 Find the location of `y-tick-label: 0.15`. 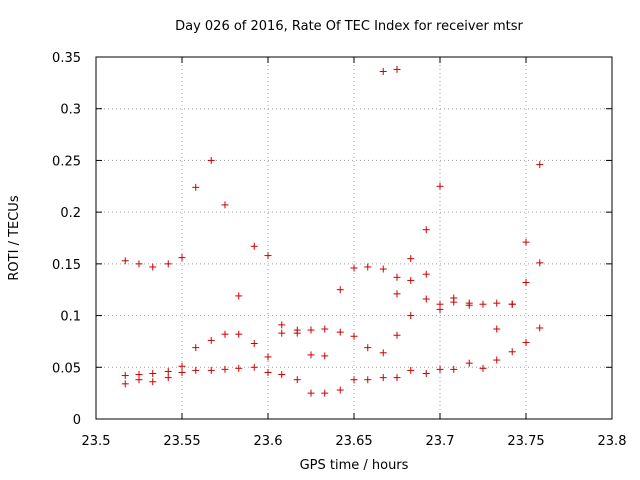

y-tick-label: 0.15 is located at coordinates (66, 265).